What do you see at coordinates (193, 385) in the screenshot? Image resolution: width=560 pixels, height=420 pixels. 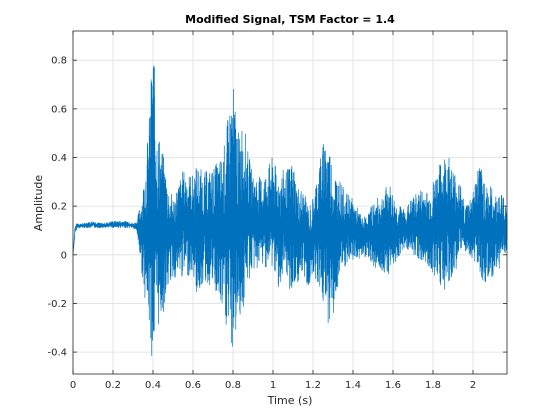 I see `x-tick-label: 0.6` at bounding box center [193, 385].